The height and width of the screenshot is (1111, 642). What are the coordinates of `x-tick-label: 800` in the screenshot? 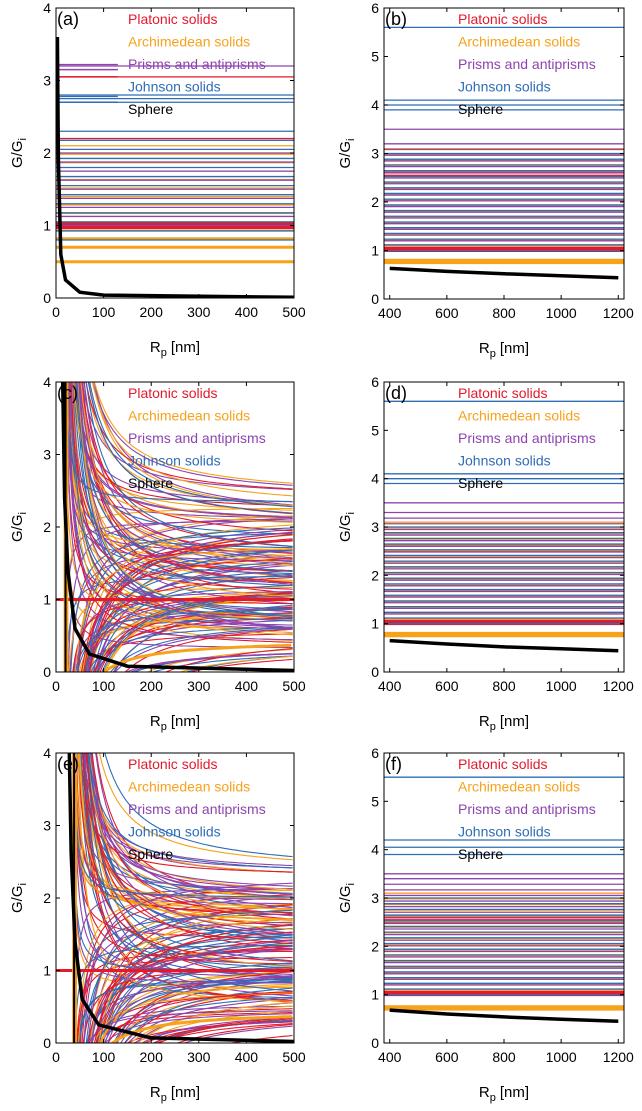 It's located at (504, 1057).